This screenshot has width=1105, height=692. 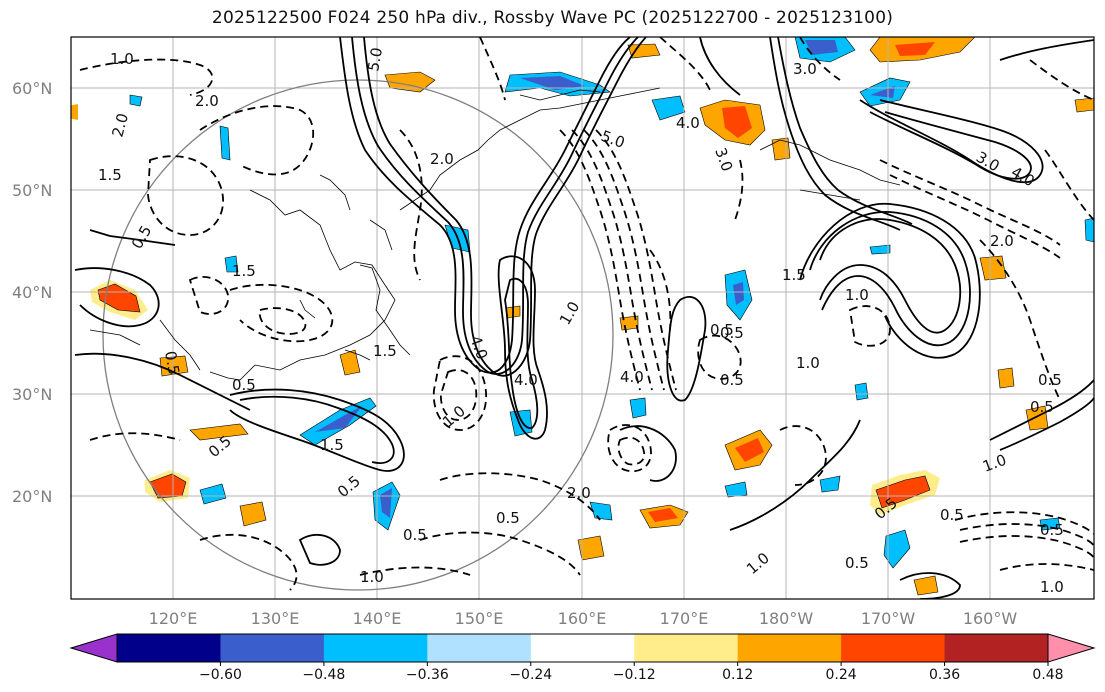 I want to click on lat-label-50n: 50°N, so click(x=32, y=190).